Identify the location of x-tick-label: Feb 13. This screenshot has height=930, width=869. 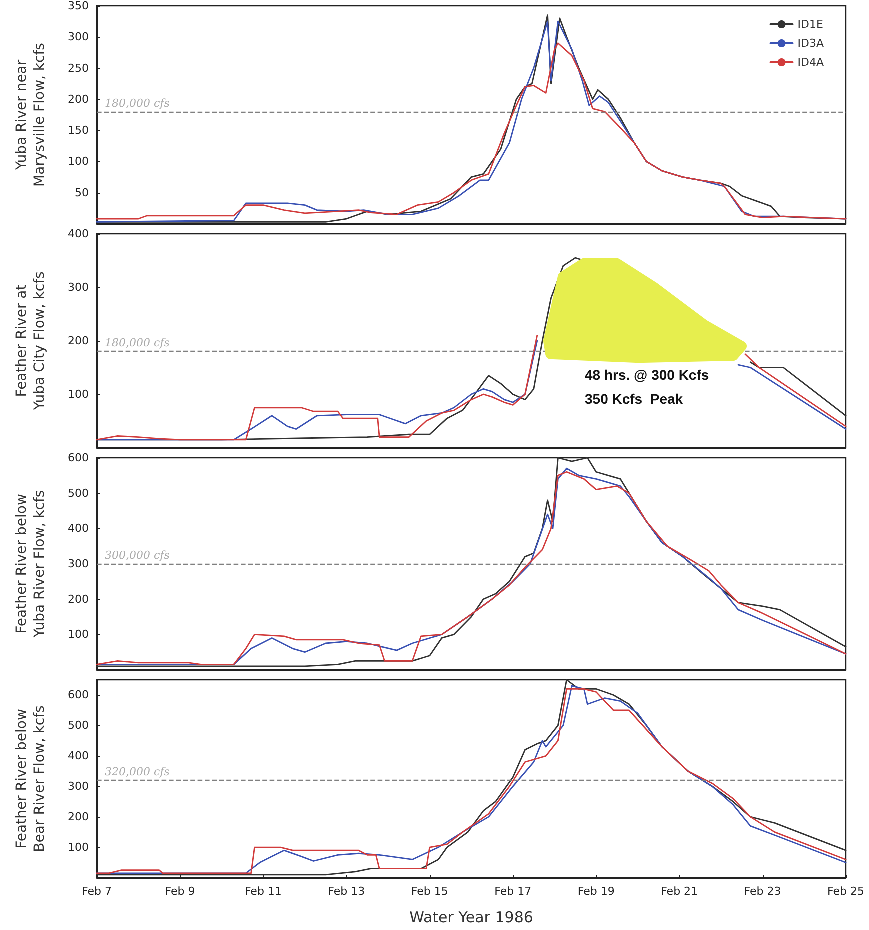
(347, 891).